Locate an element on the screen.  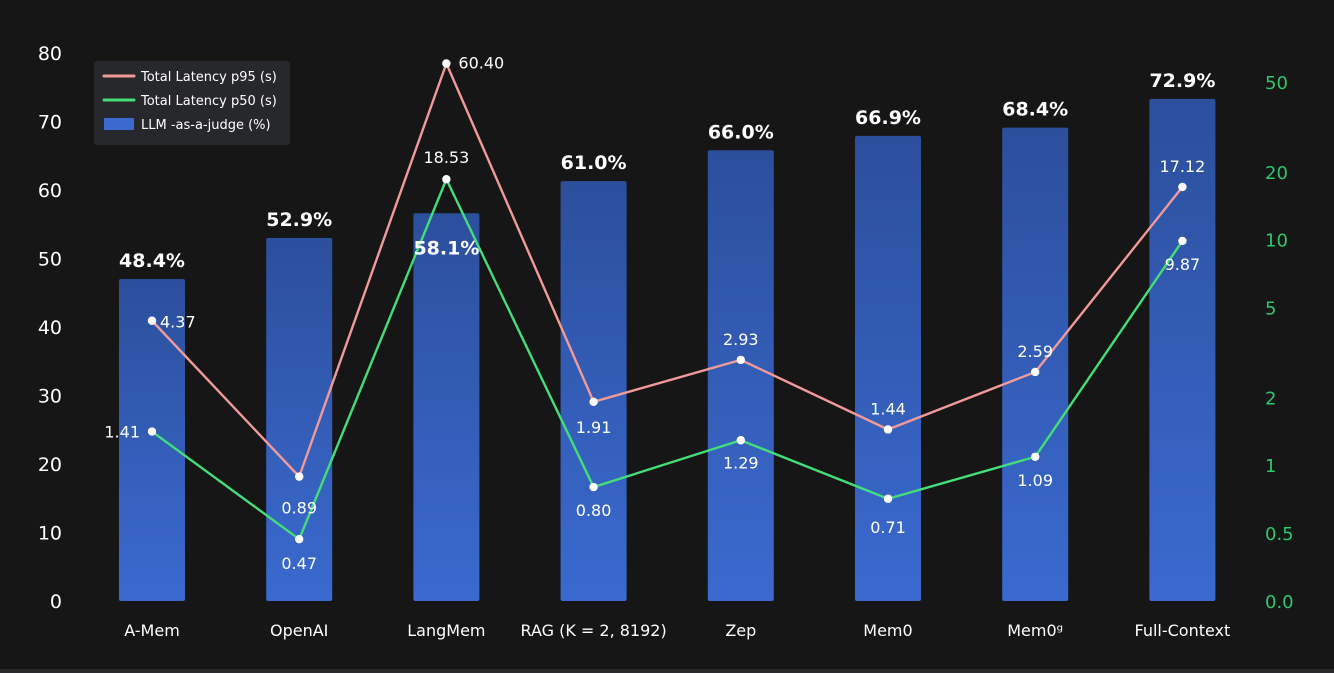
bar-value-label: 48.4% is located at coordinates (152, 261).